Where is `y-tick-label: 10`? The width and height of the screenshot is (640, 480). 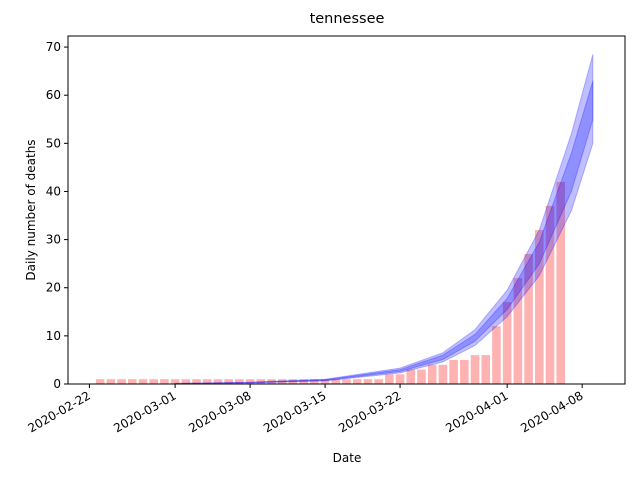
y-tick-label: 10 is located at coordinates (53, 336).